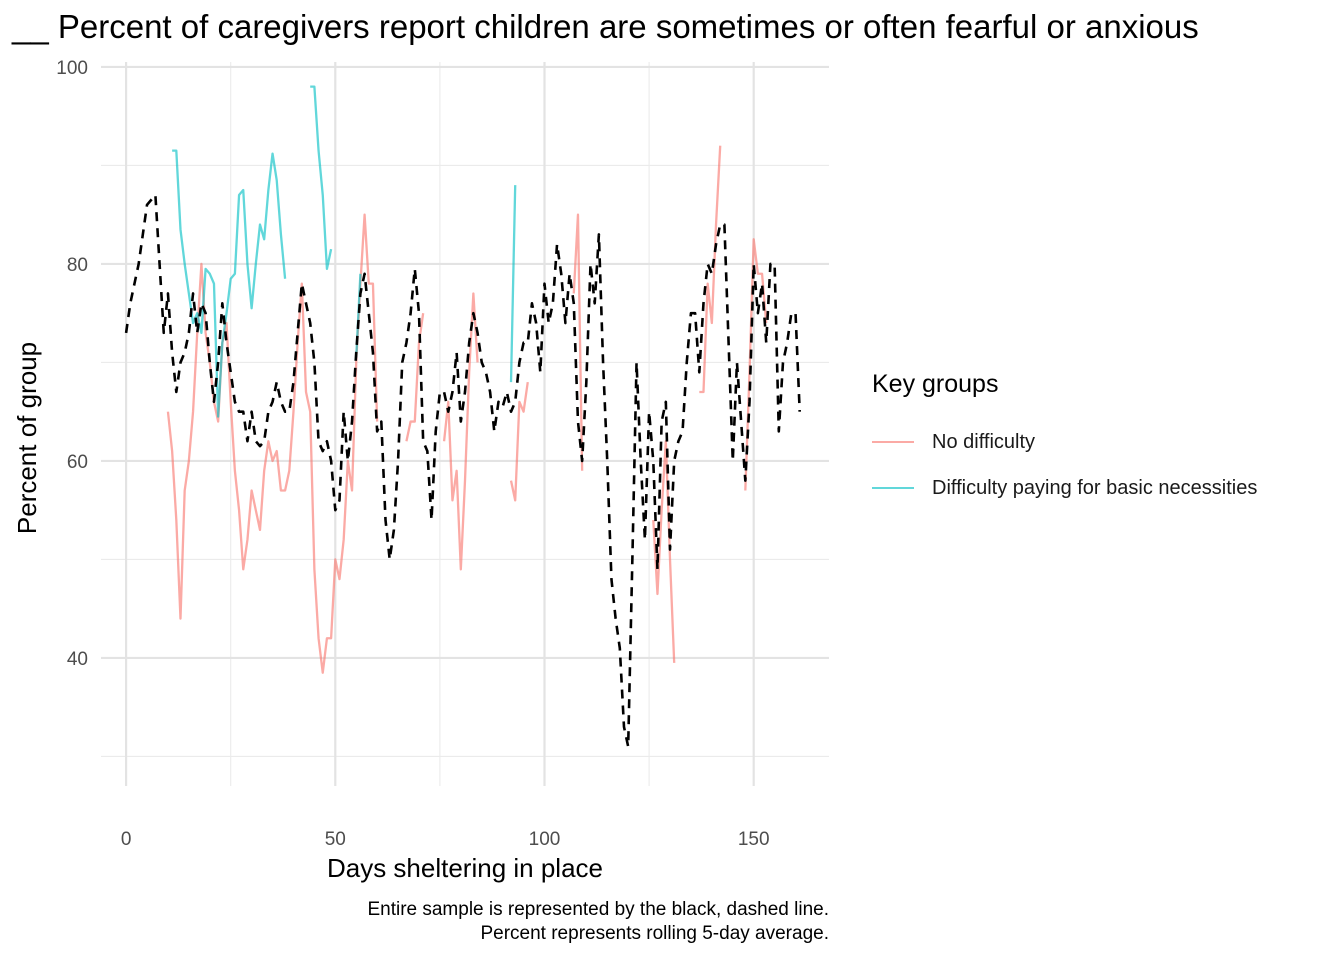 This screenshot has width=1344, height=960. I want to click on y-tick-label: 40, so click(77, 659).